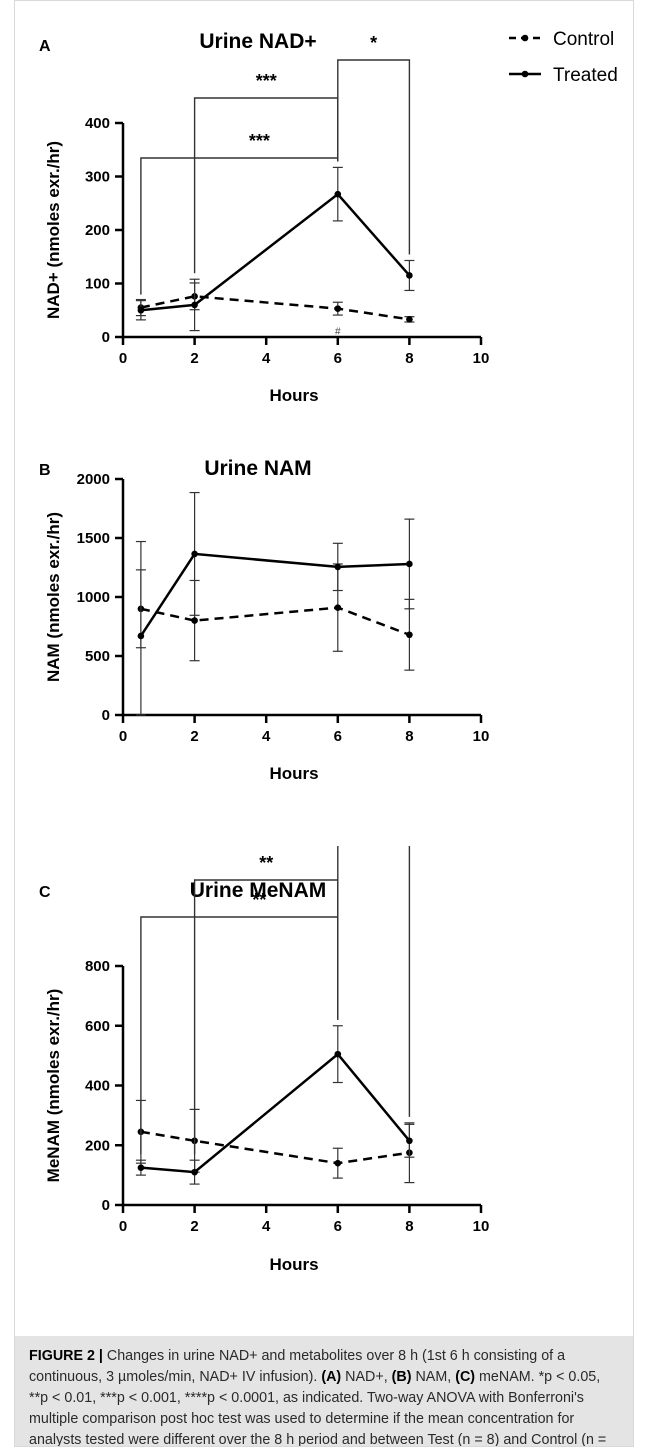  I want to click on panel-c-series-control-line, so click(275, 1147).